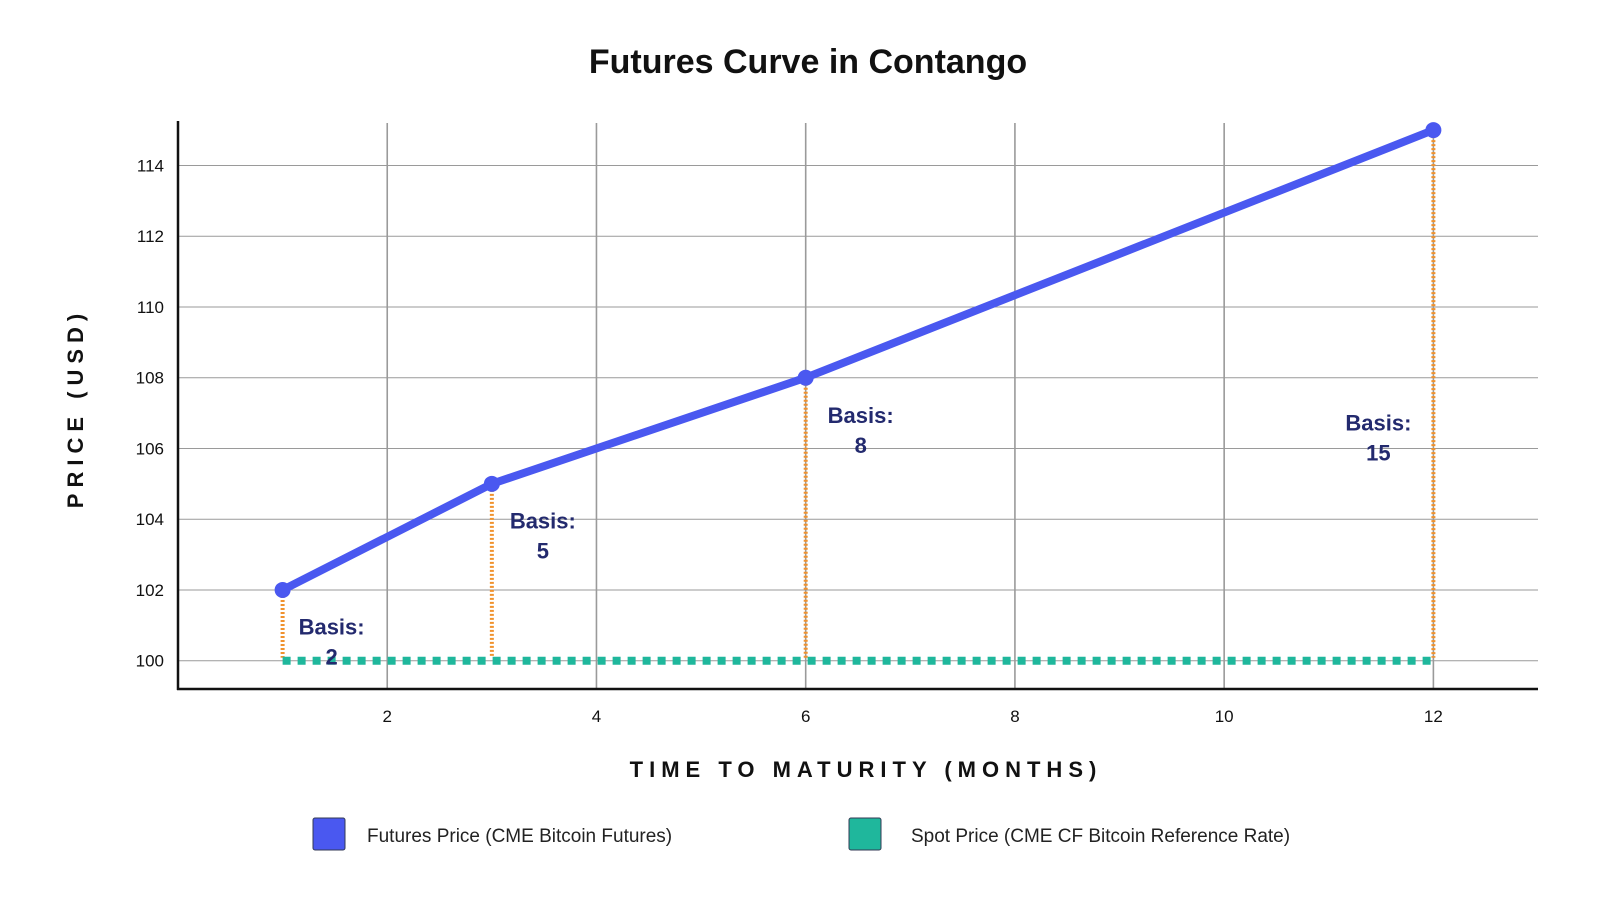 The width and height of the screenshot is (1600, 900). What do you see at coordinates (543, 535) in the screenshot?
I see `basis-annotation: Basis: 5` at bounding box center [543, 535].